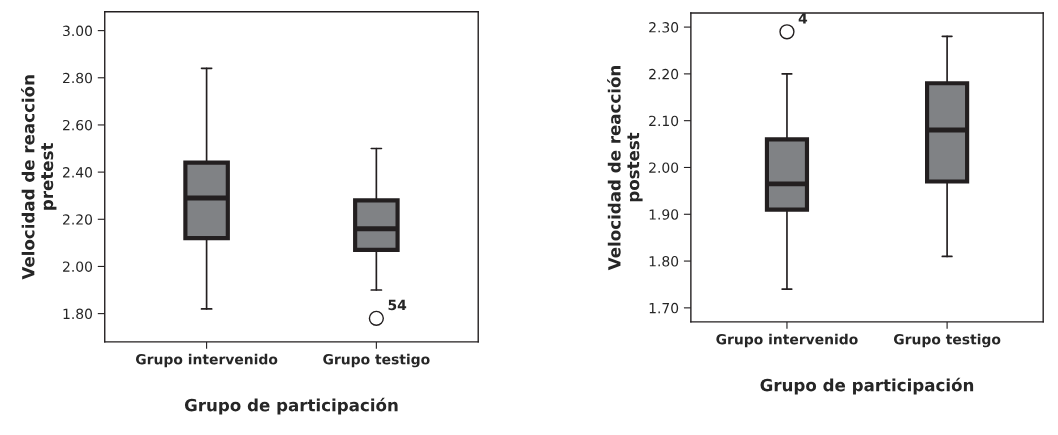 The width and height of the screenshot is (1058, 435). What do you see at coordinates (625, 168) in the screenshot?
I see `y-axis-title: Velocidad de reacción postest` at bounding box center [625, 168].